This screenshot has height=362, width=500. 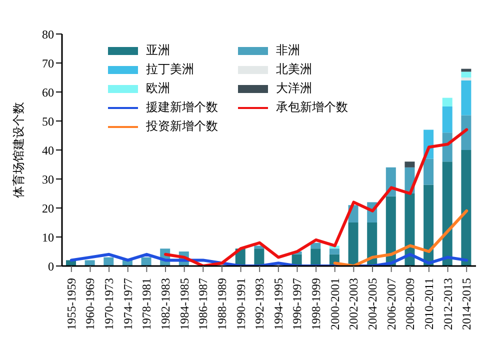 I want to click on x-tick-label: 1992-1993, so click(x=259, y=304).